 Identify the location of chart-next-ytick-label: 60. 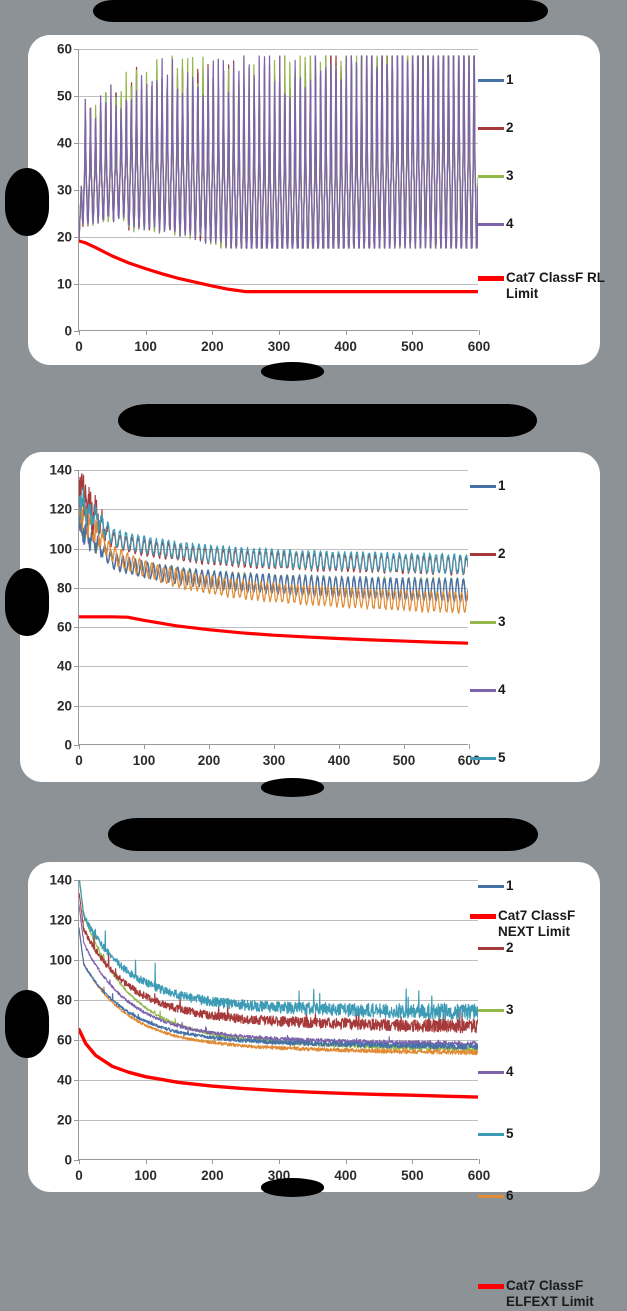
(64, 627).